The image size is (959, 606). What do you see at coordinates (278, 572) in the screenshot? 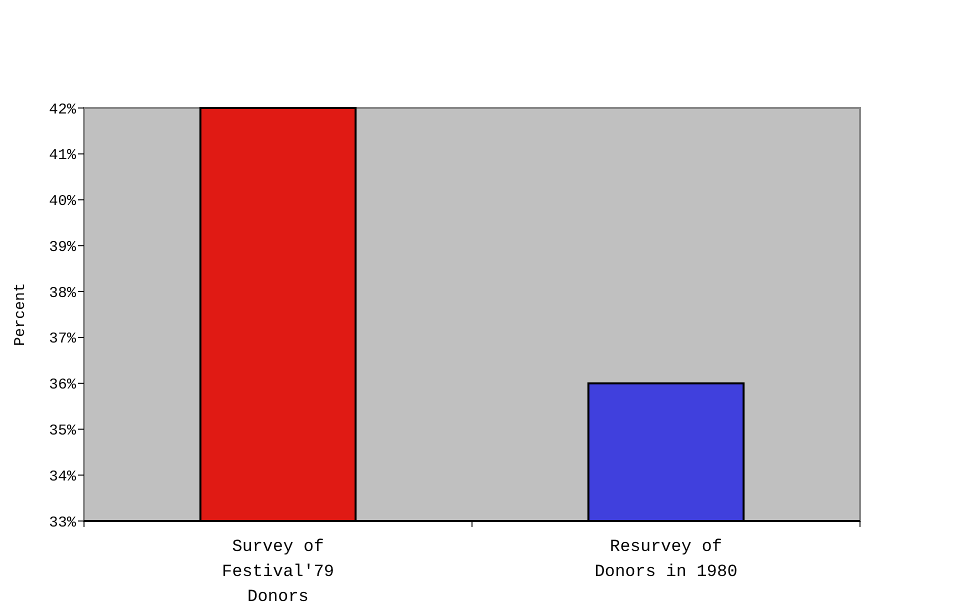
I see `x-tick-label: Survey of Festival'79 Donors` at bounding box center [278, 572].